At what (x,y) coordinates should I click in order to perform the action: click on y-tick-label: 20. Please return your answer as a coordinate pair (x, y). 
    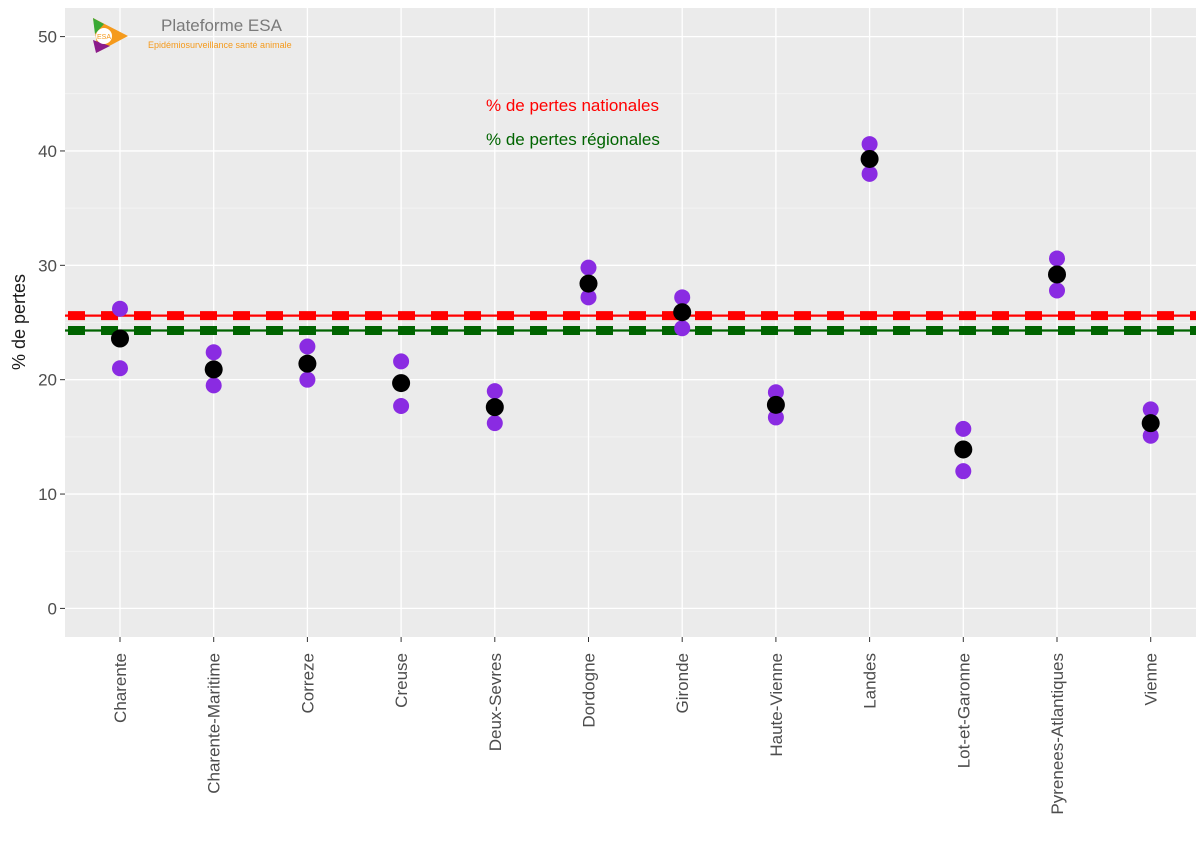
    Looking at the image, I should click on (47, 380).